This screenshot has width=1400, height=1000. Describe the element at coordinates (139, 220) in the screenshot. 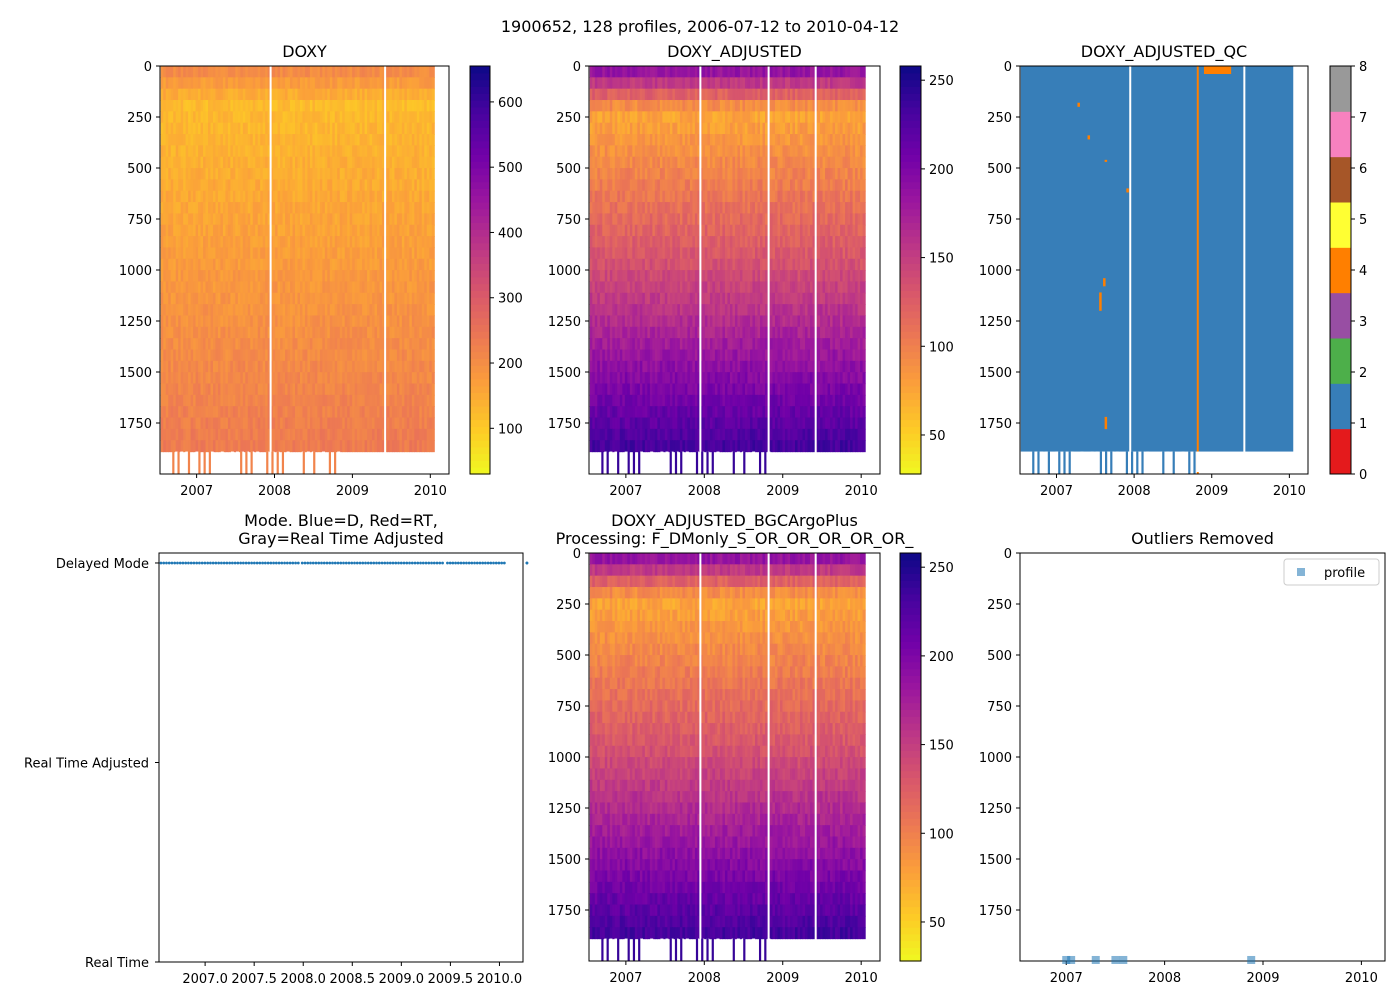

I see `y-tick-label: 750` at that location.